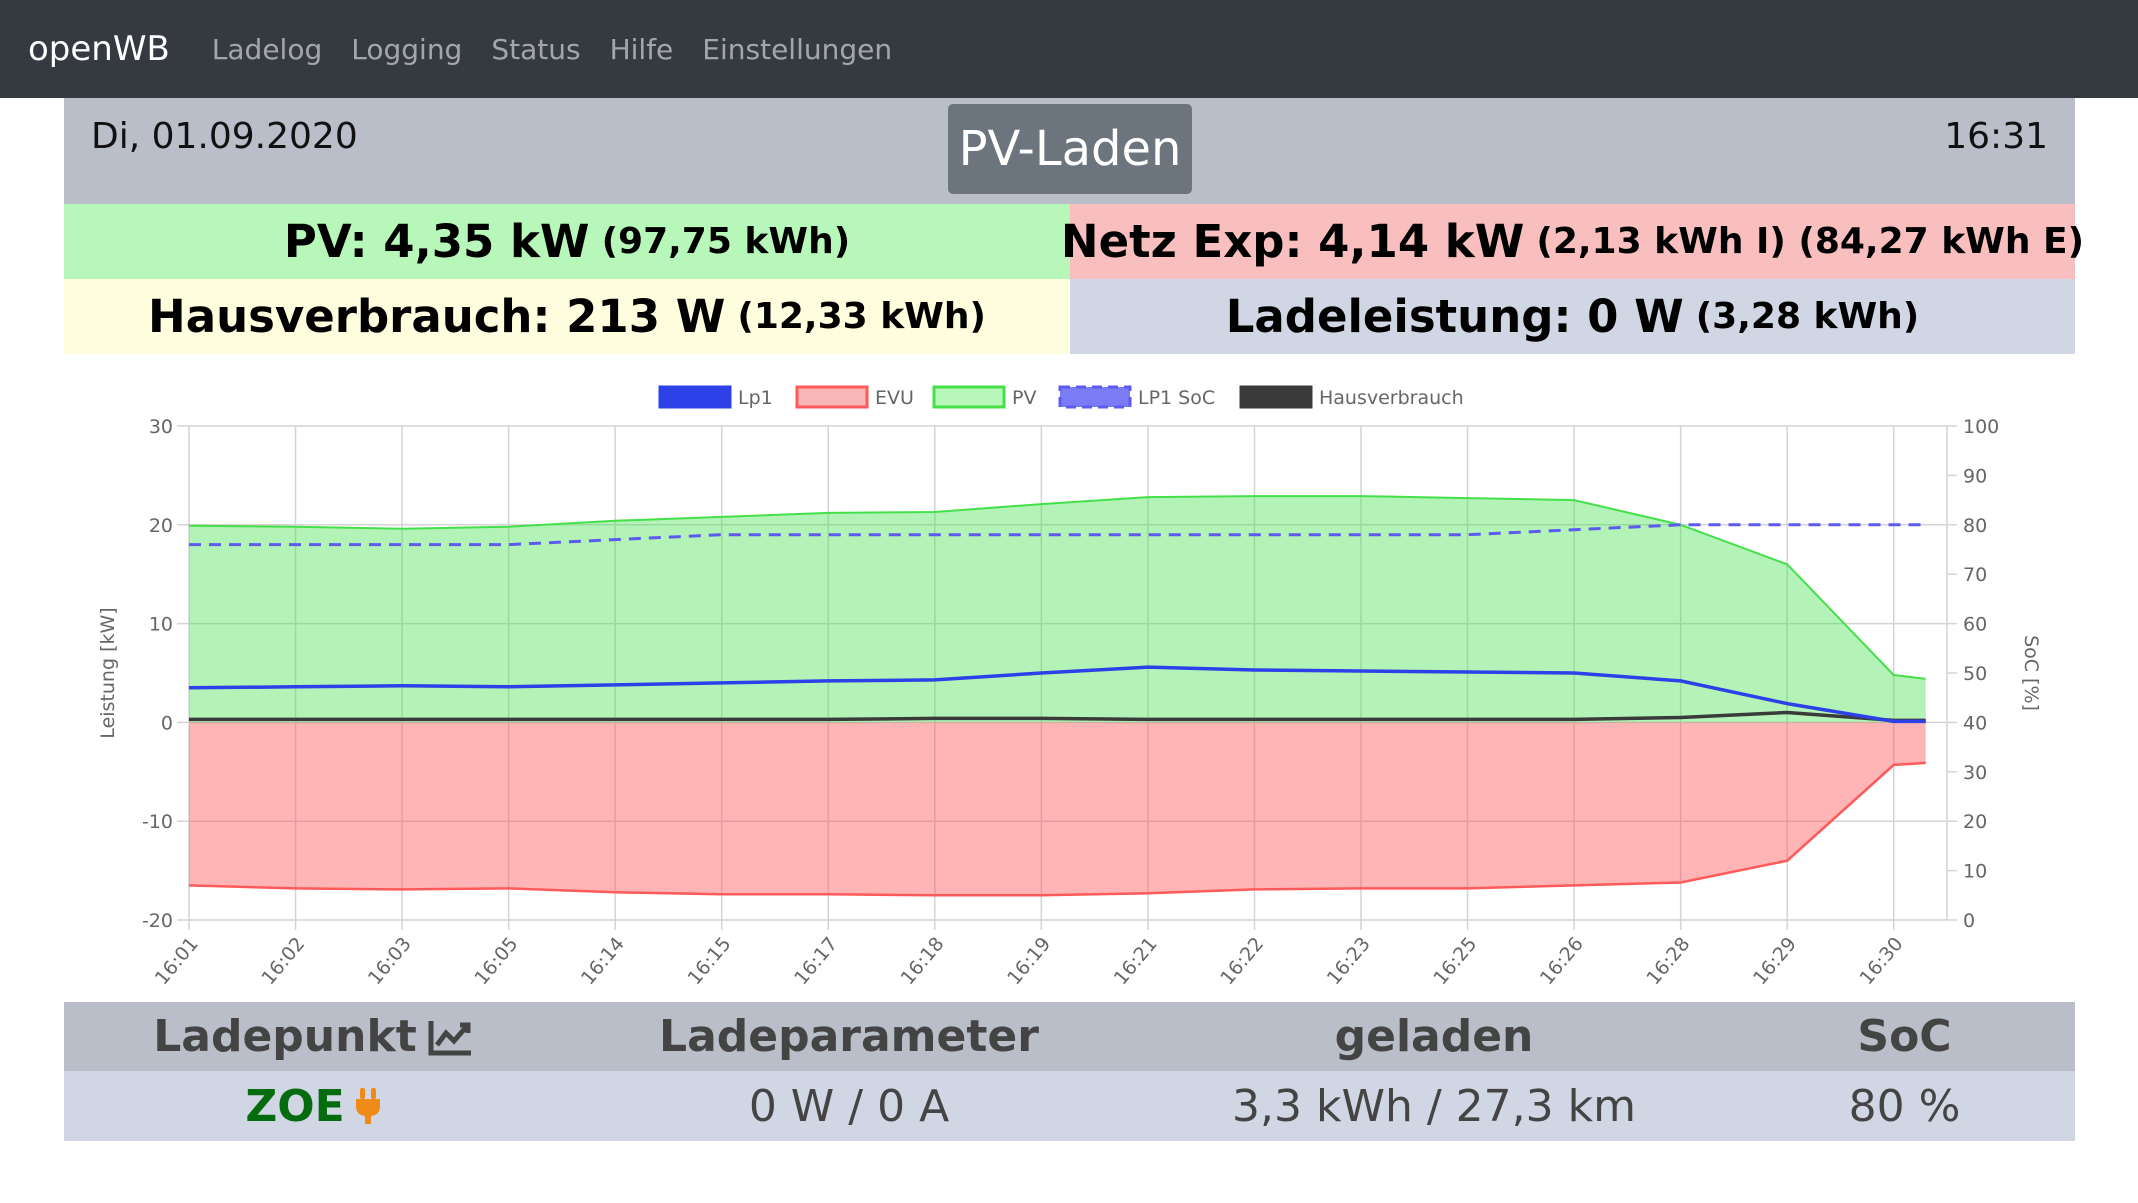 The width and height of the screenshot is (2138, 1203). I want to click on legend-label: EVU, so click(894, 398).